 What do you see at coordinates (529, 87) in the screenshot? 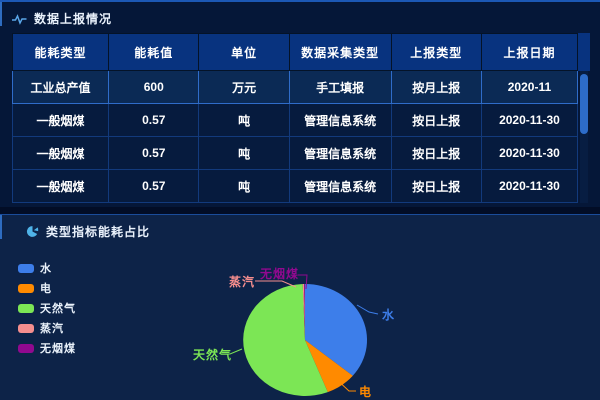
I see `table-cell: 2020-11` at bounding box center [529, 87].